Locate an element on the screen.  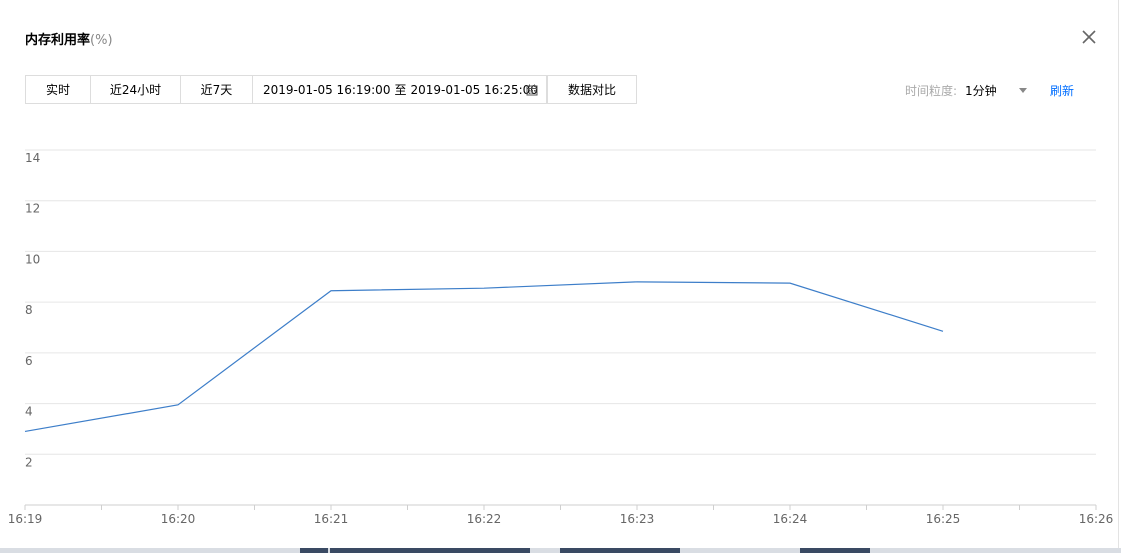
y-tick-label-8: 8 is located at coordinates (29, 310).